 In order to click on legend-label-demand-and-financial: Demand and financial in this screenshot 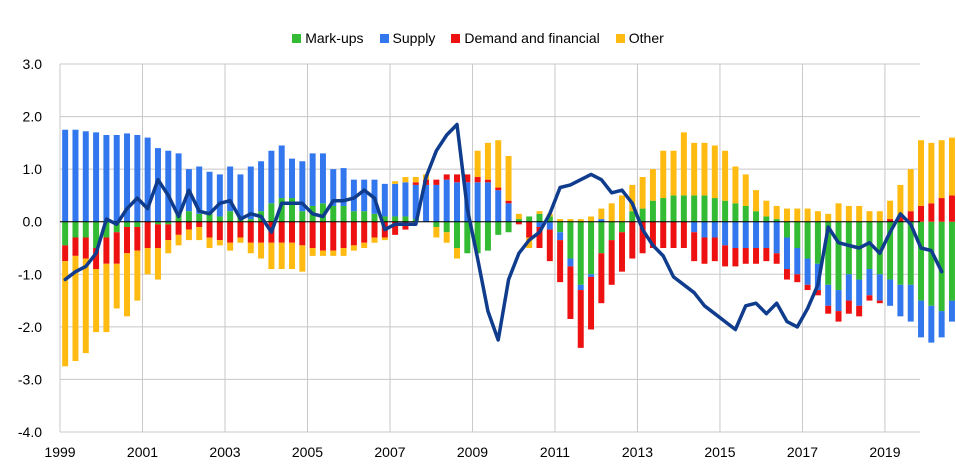, I will do `click(532, 38)`.